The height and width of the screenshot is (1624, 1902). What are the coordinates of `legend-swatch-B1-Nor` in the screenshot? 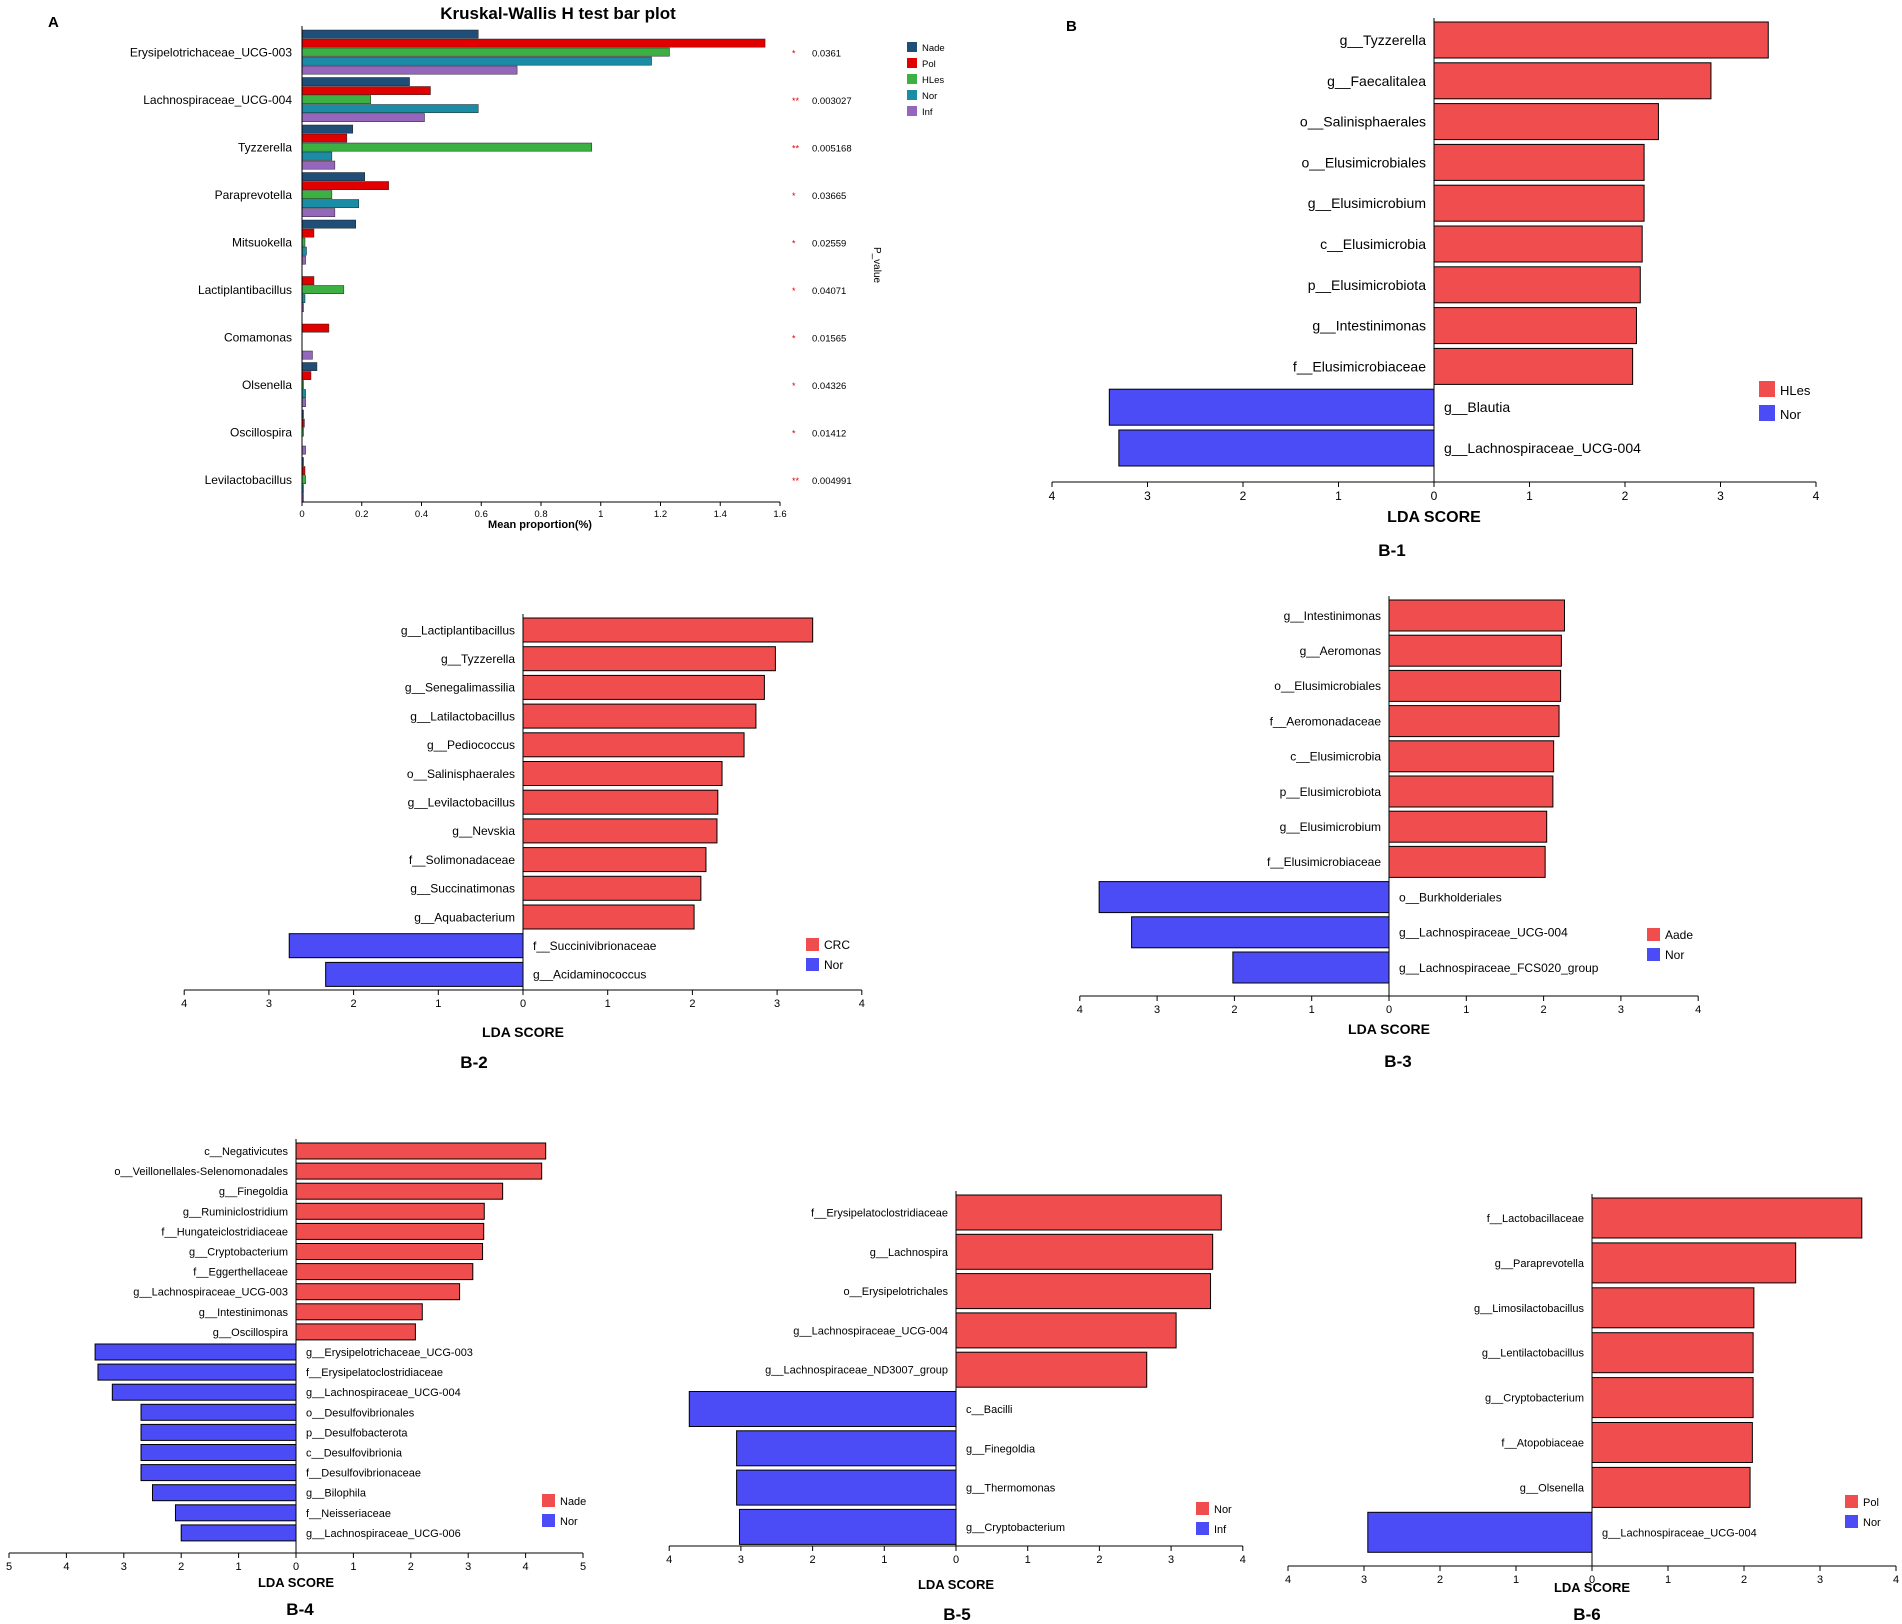 It's located at (1767, 413).